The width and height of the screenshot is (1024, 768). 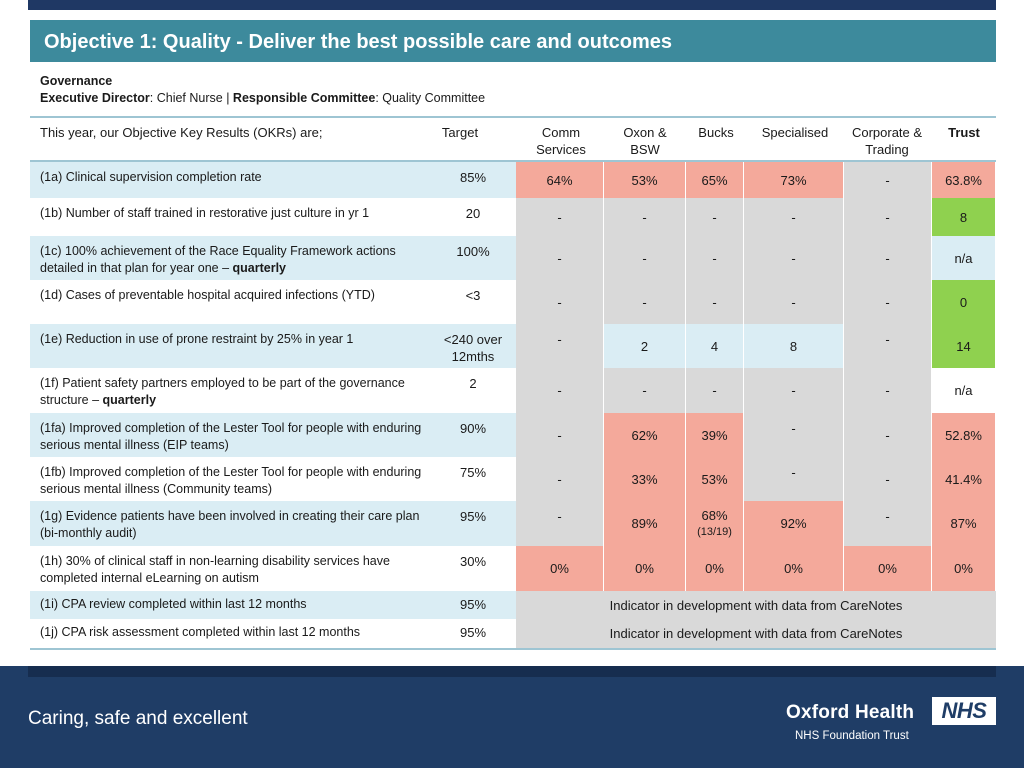 What do you see at coordinates (964, 568) in the screenshot?
I see `value-trust: 0%` at bounding box center [964, 568].